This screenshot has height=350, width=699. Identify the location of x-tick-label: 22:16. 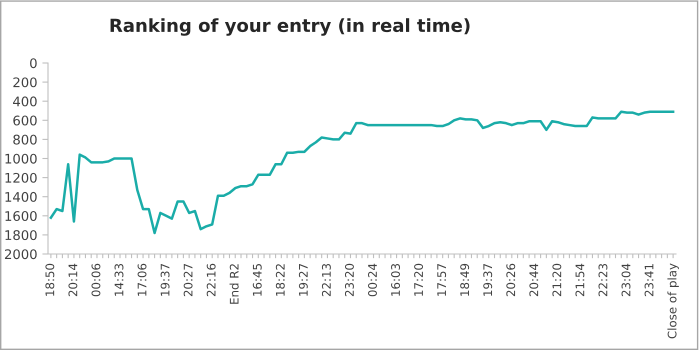
(211, 280).